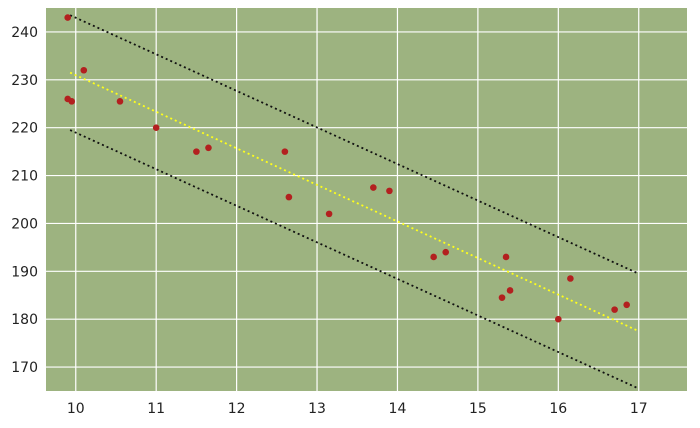  What do you see at coordinates (24, 81) in the screenshot?
I see `y-tick-label: 230` at bounding box center [24, 81].